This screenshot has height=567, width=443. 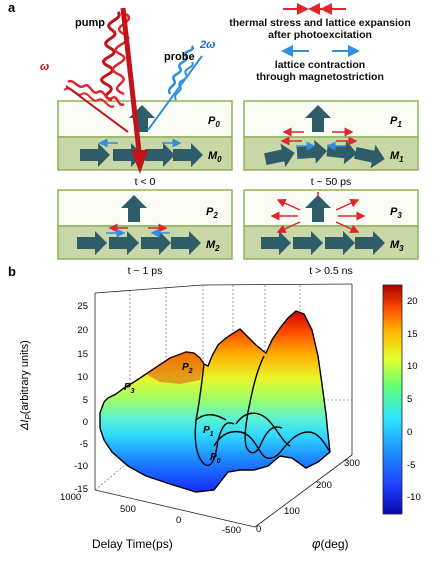 I want to click on probe-label: probe, so click(x=179, y=57).